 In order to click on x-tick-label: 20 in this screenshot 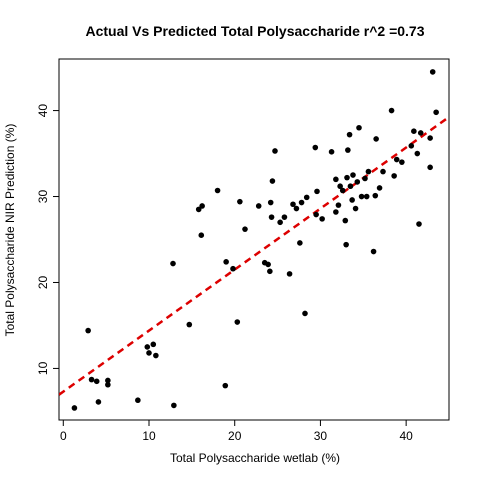, I will do `click(235, 436)`.